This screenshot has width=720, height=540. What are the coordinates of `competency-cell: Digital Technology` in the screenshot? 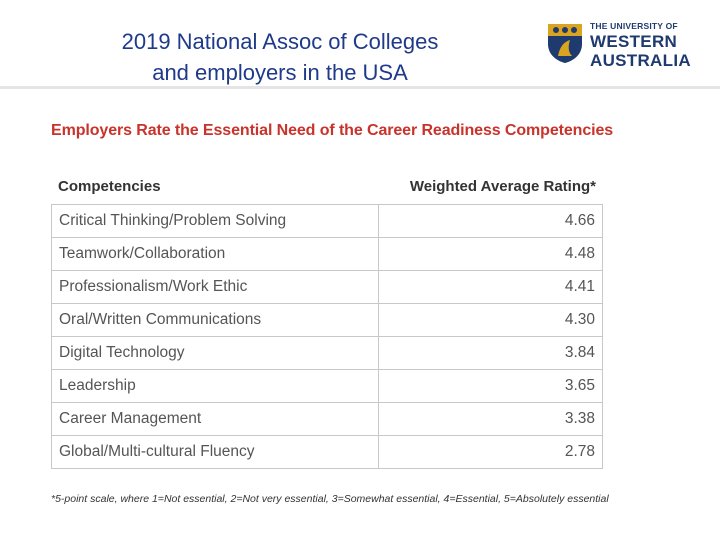 It's located at (215, 353).